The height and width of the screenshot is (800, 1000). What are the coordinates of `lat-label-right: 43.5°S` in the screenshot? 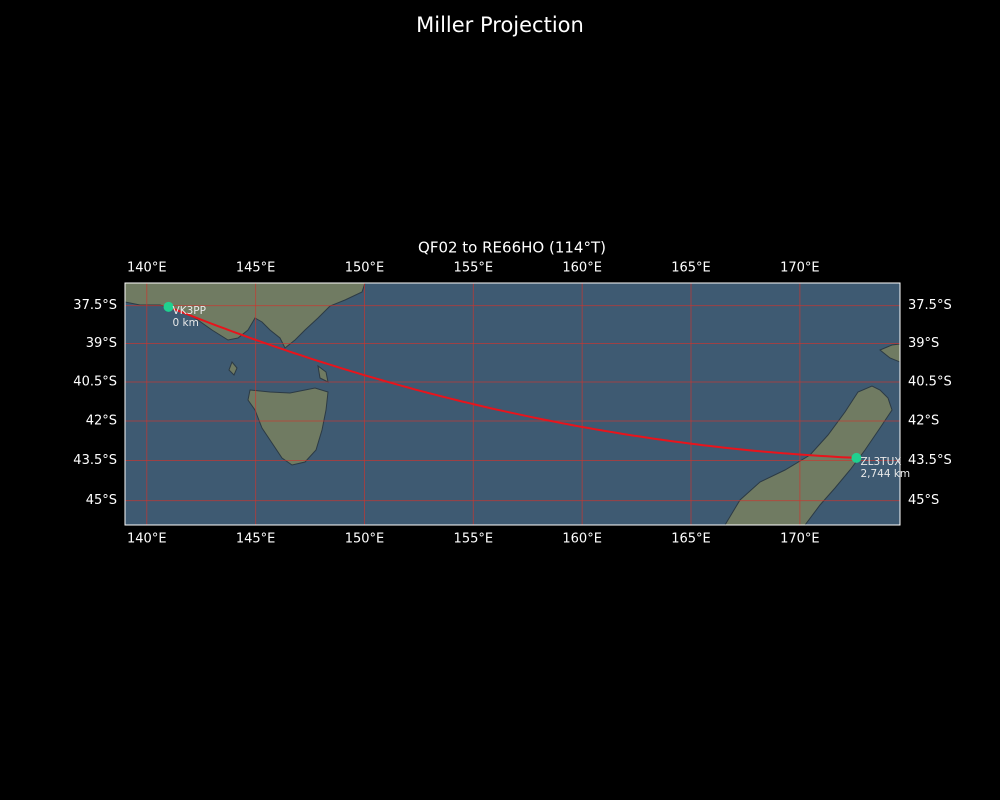 It's located at (930, 460).